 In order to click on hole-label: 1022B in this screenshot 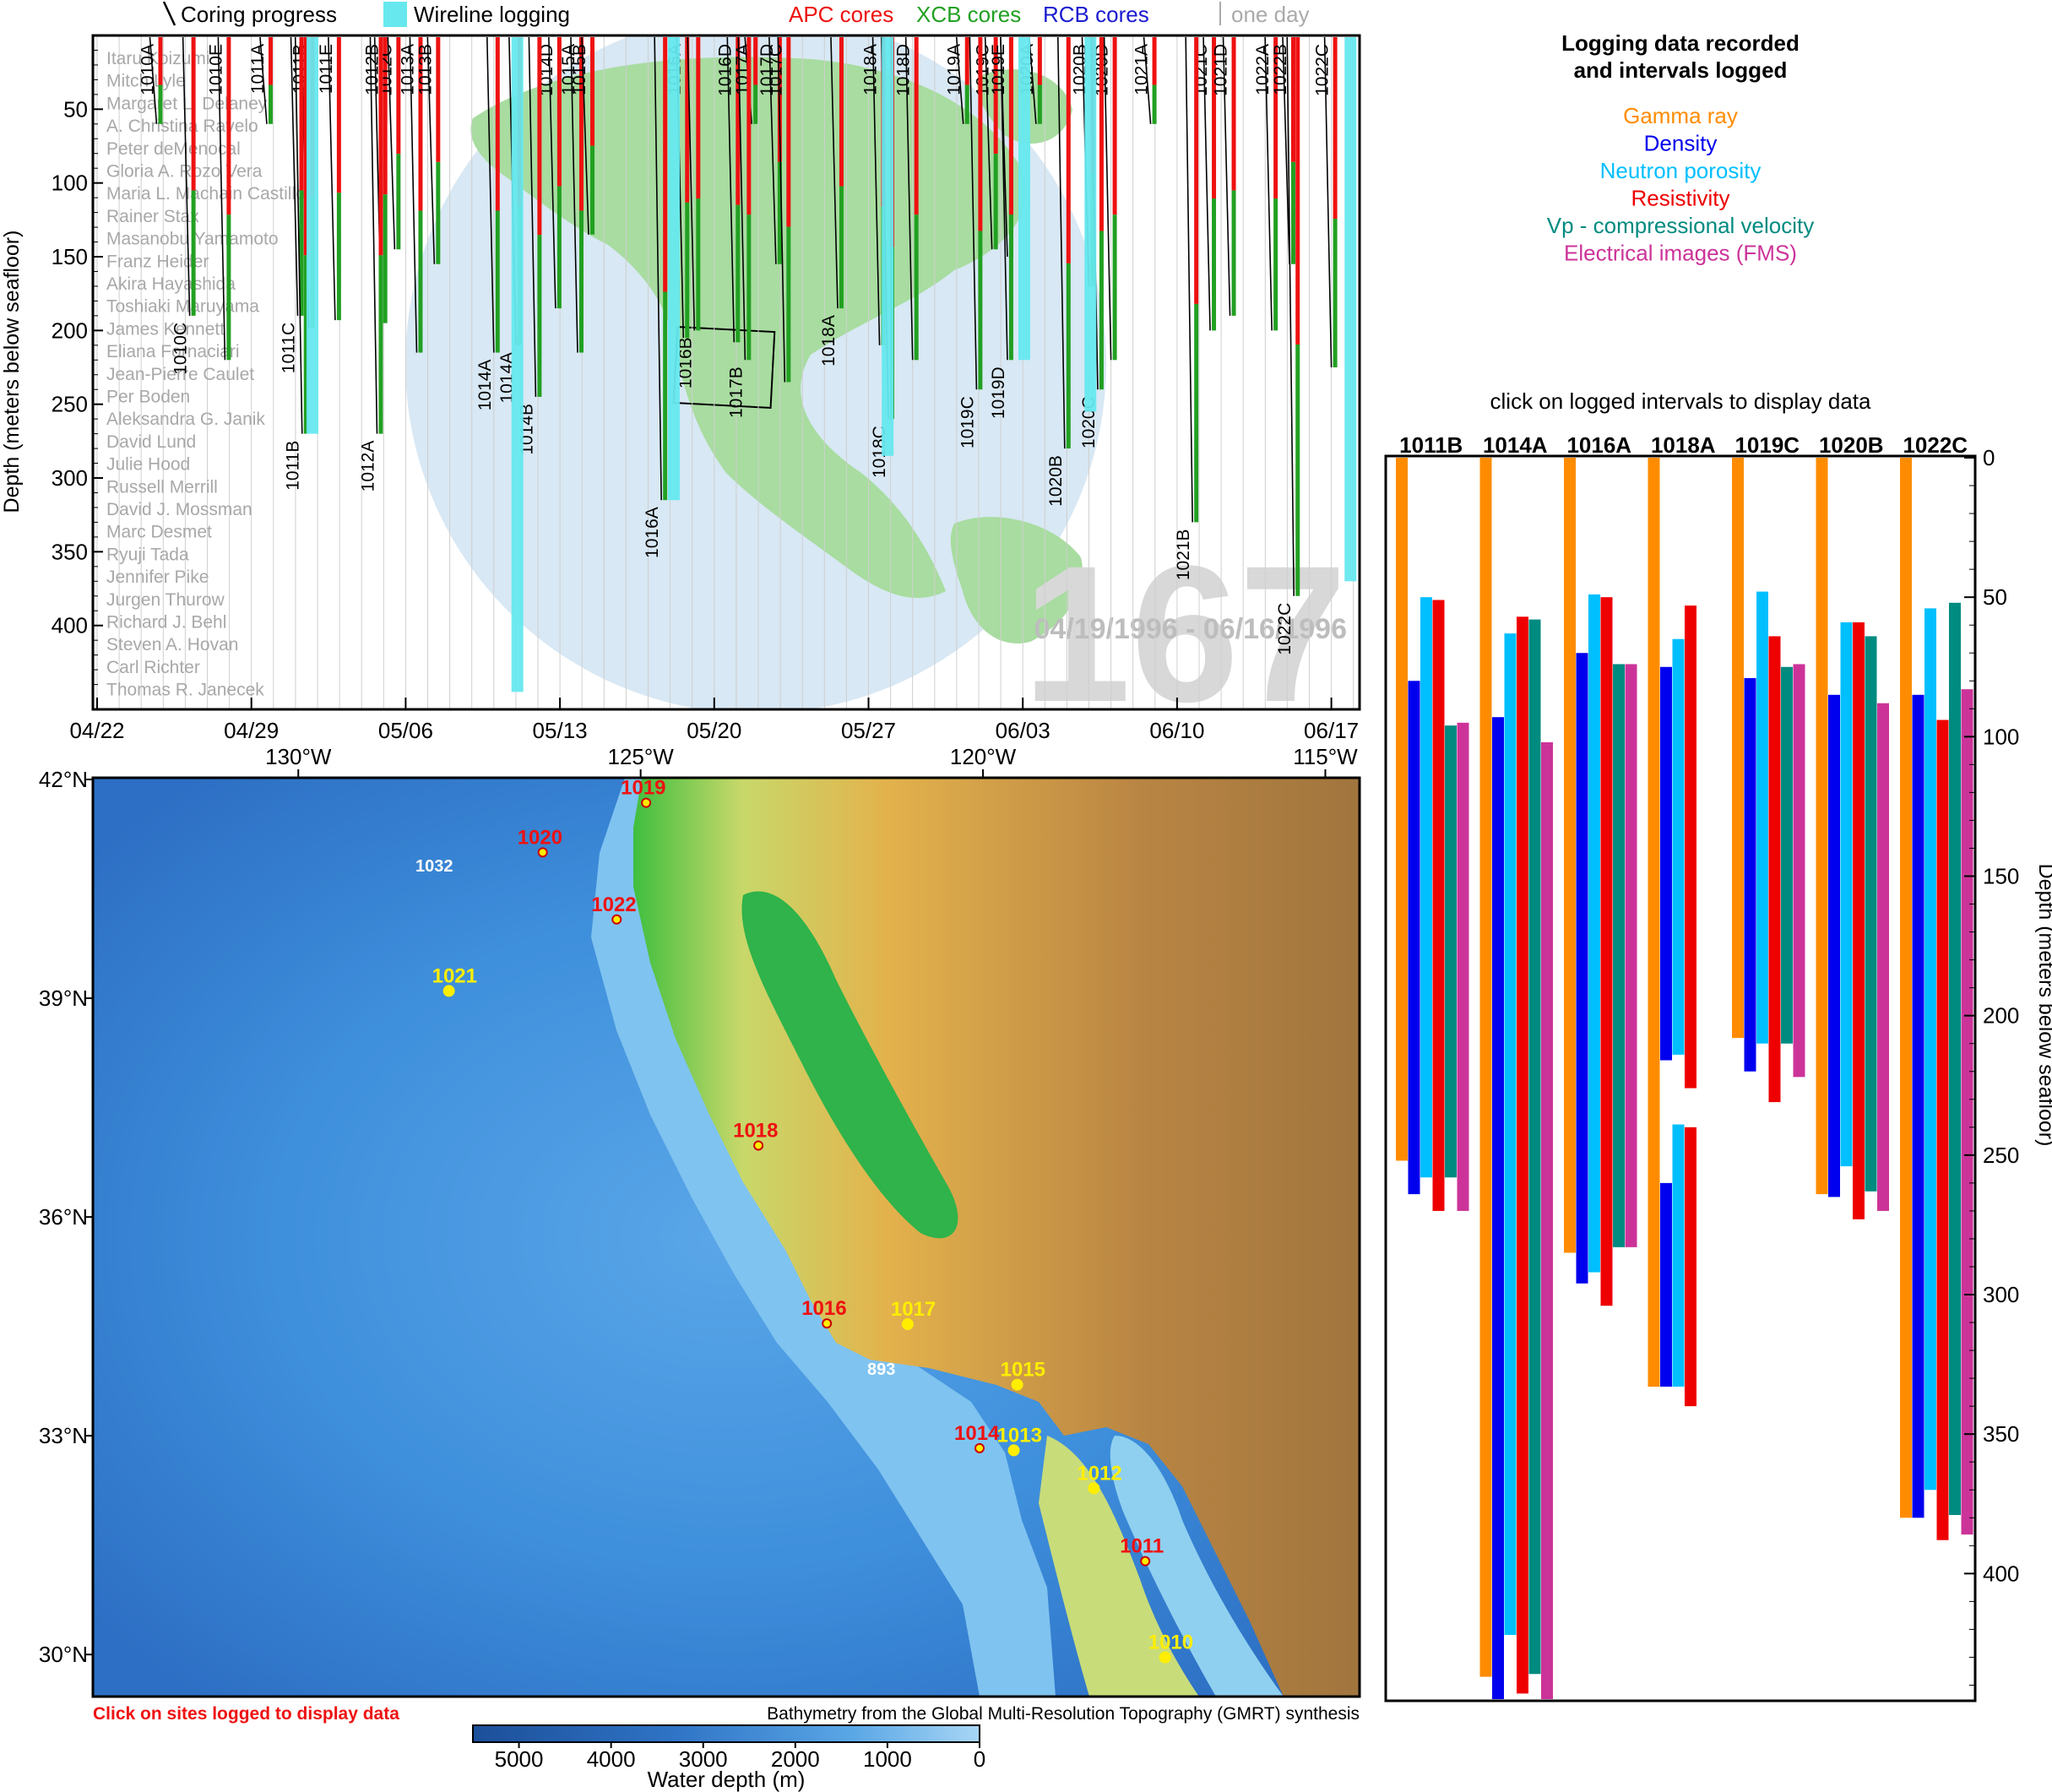, I will do `click(1280, 69)`.